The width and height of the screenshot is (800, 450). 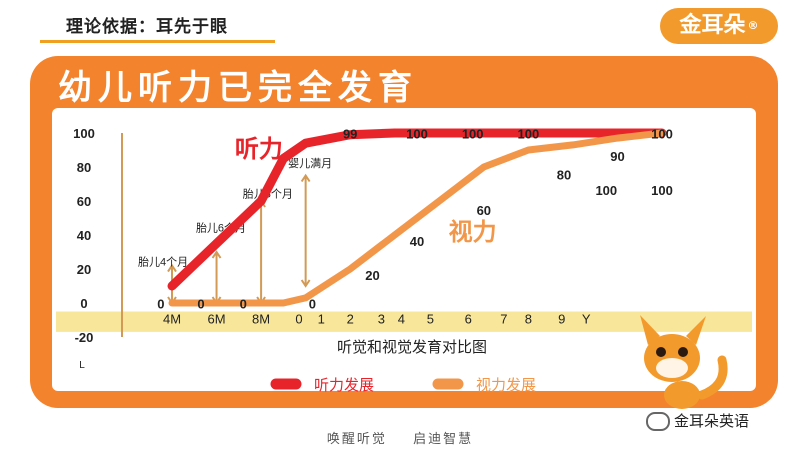 What do you see at coordinates (682, 395) in the screenshot?
I see `mascot-body` at bounding box center [682, 395].